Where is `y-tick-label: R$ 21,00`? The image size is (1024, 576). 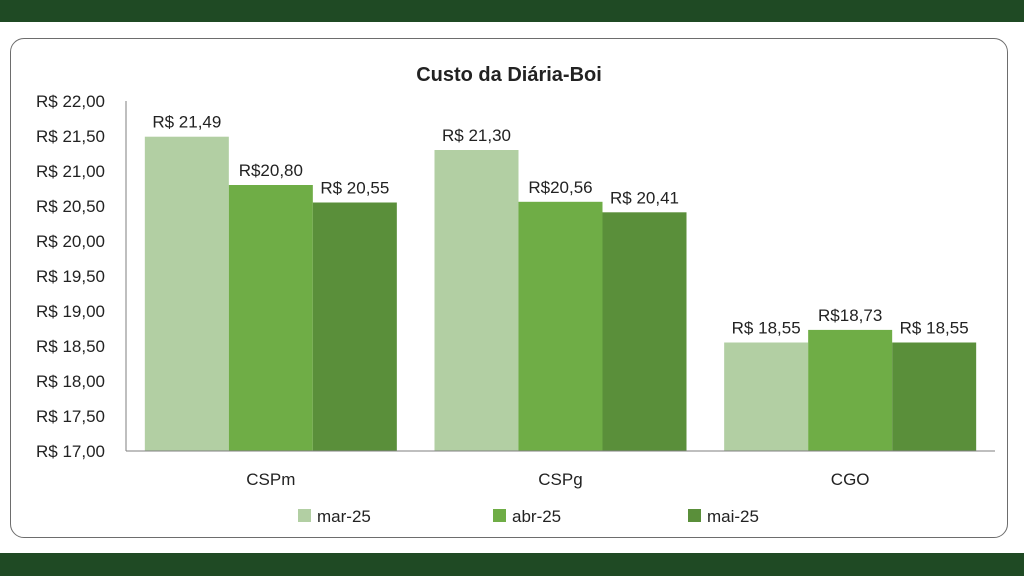
y-tick-label: R$ 21,00 is located at coordinates (70, 171).